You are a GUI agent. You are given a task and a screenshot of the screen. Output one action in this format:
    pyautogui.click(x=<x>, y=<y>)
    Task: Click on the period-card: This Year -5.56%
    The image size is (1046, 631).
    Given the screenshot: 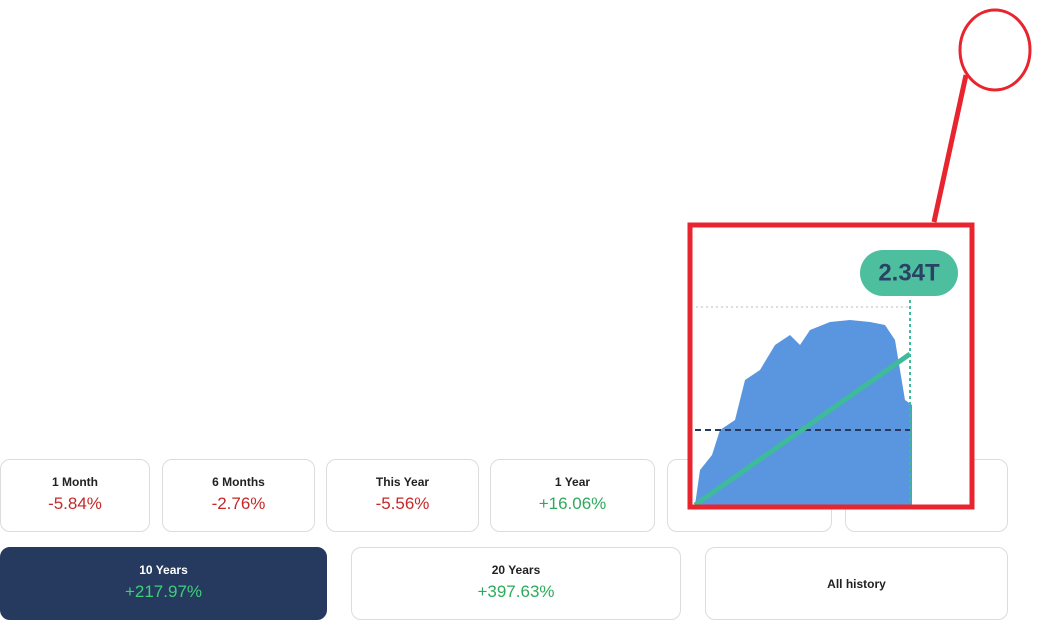 What is the action you would take?
    pyautogui.click(x=402, y=495)
    